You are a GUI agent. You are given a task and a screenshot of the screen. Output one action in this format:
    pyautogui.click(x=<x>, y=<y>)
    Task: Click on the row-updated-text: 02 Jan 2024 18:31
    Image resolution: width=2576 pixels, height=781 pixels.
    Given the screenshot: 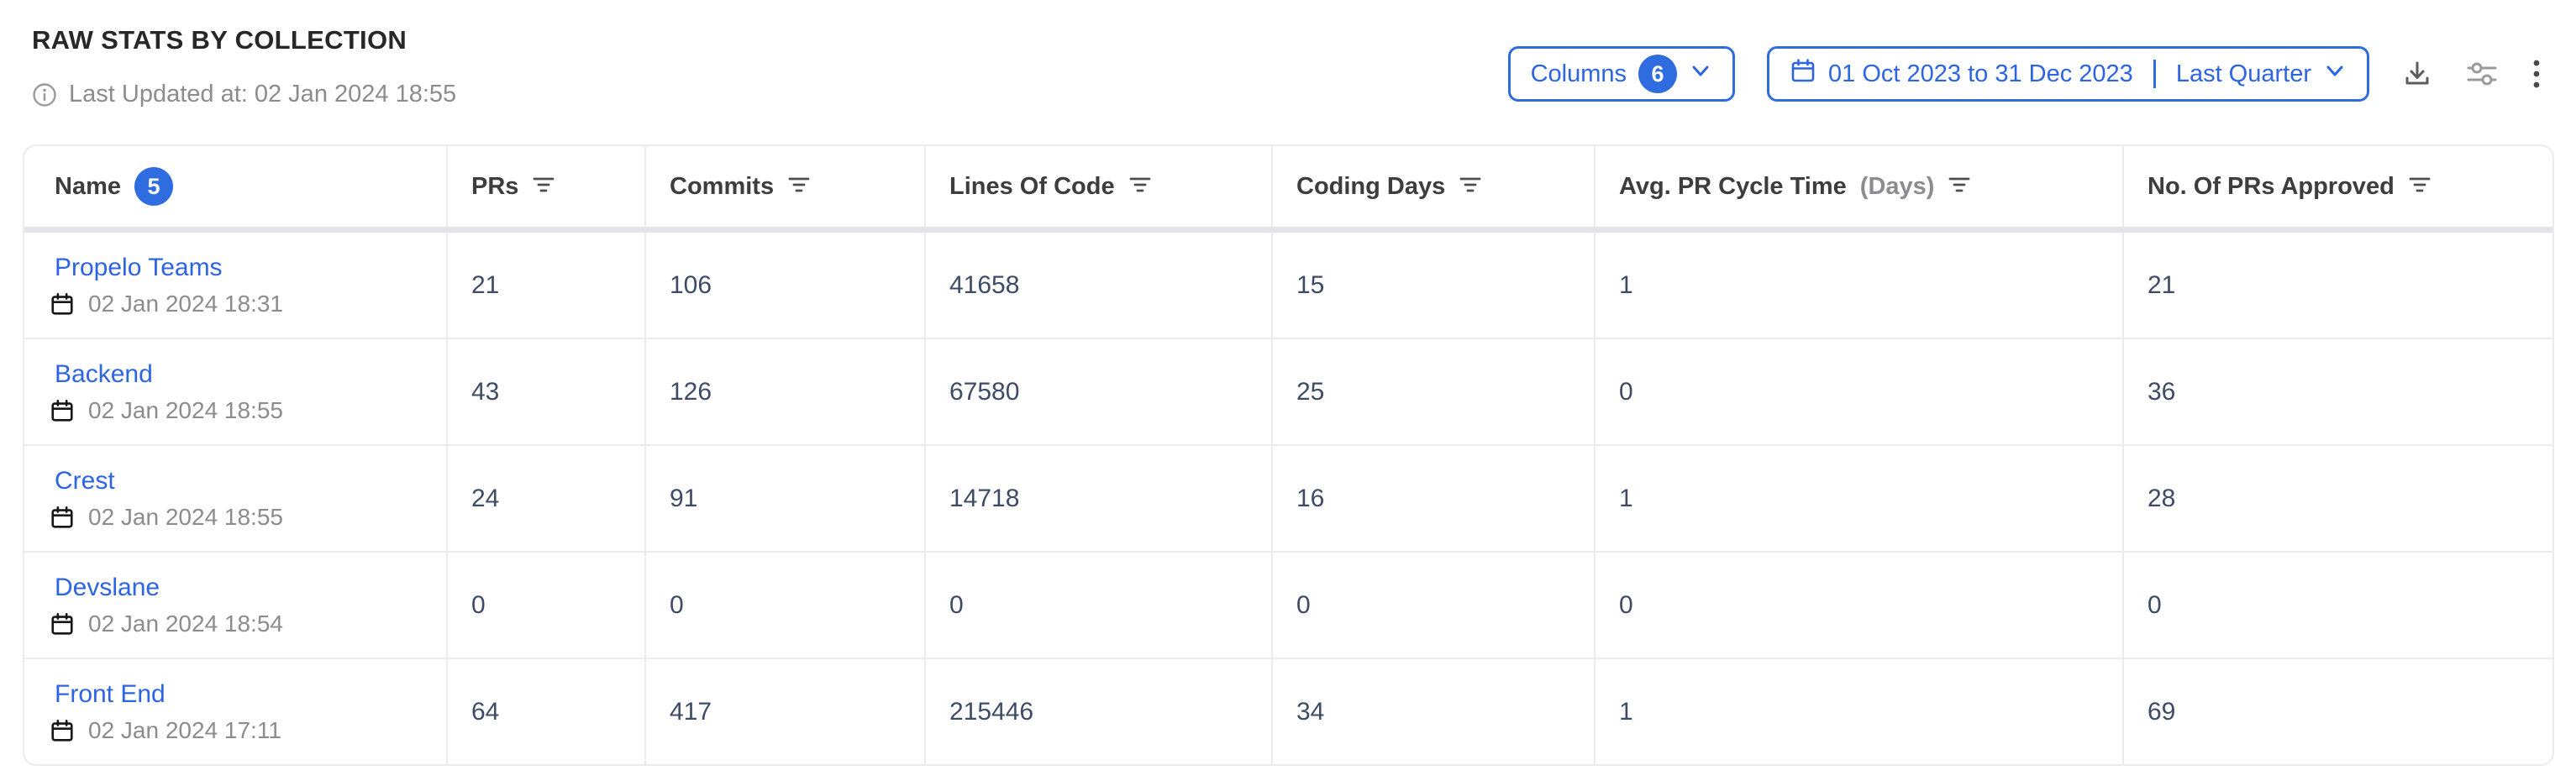 What is the action you would take?
    pyautogui.click(x=185, y=303)
    